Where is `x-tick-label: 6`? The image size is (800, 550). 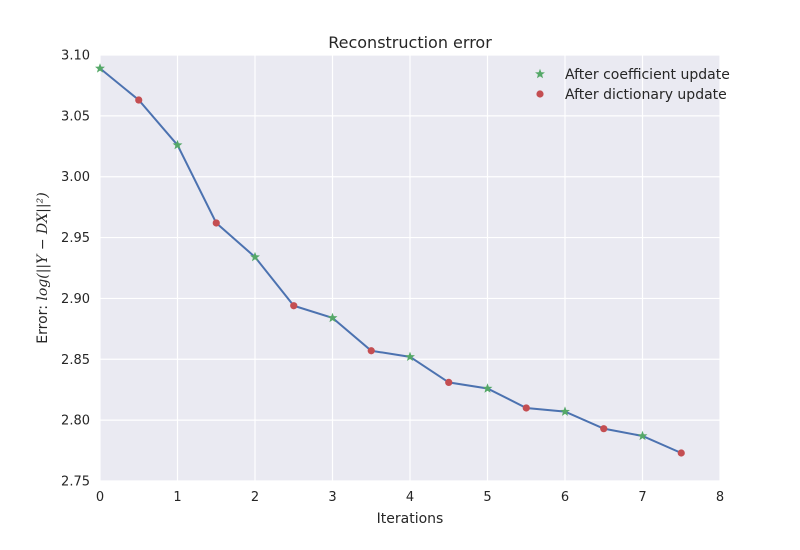
x-tick-label: 6 is located at coordinates (565, 497).